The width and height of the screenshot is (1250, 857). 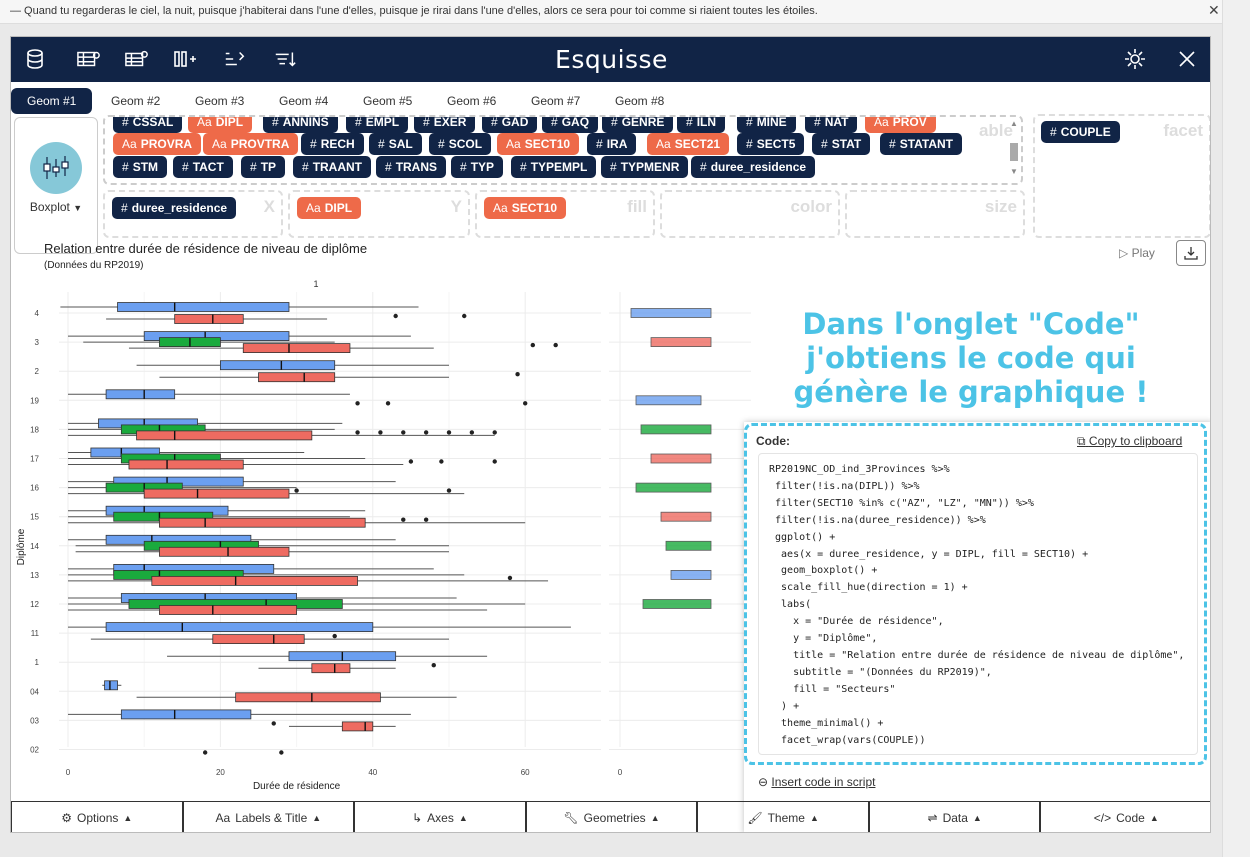 I want to click on x-dropzone: X # duree_residence, so click(x=193, y=214).